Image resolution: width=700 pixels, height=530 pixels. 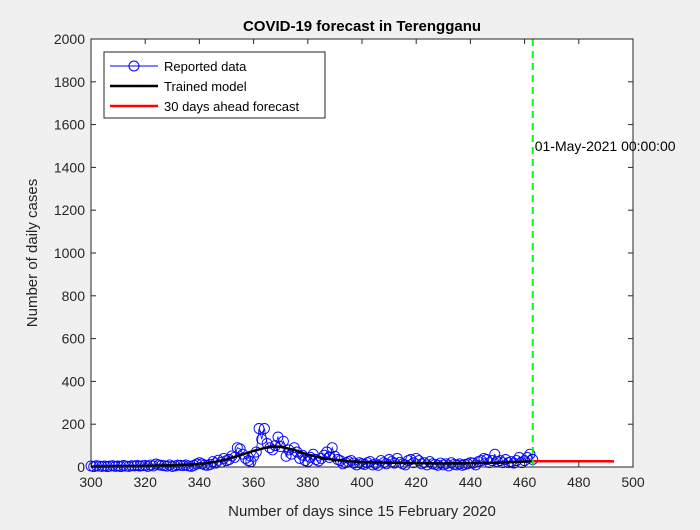 What do you see at coordinates (362, 26) in the screenshot?
I see `chart-title: COVID-19 forecast in Terengganu` at bounding box center [362, 26].